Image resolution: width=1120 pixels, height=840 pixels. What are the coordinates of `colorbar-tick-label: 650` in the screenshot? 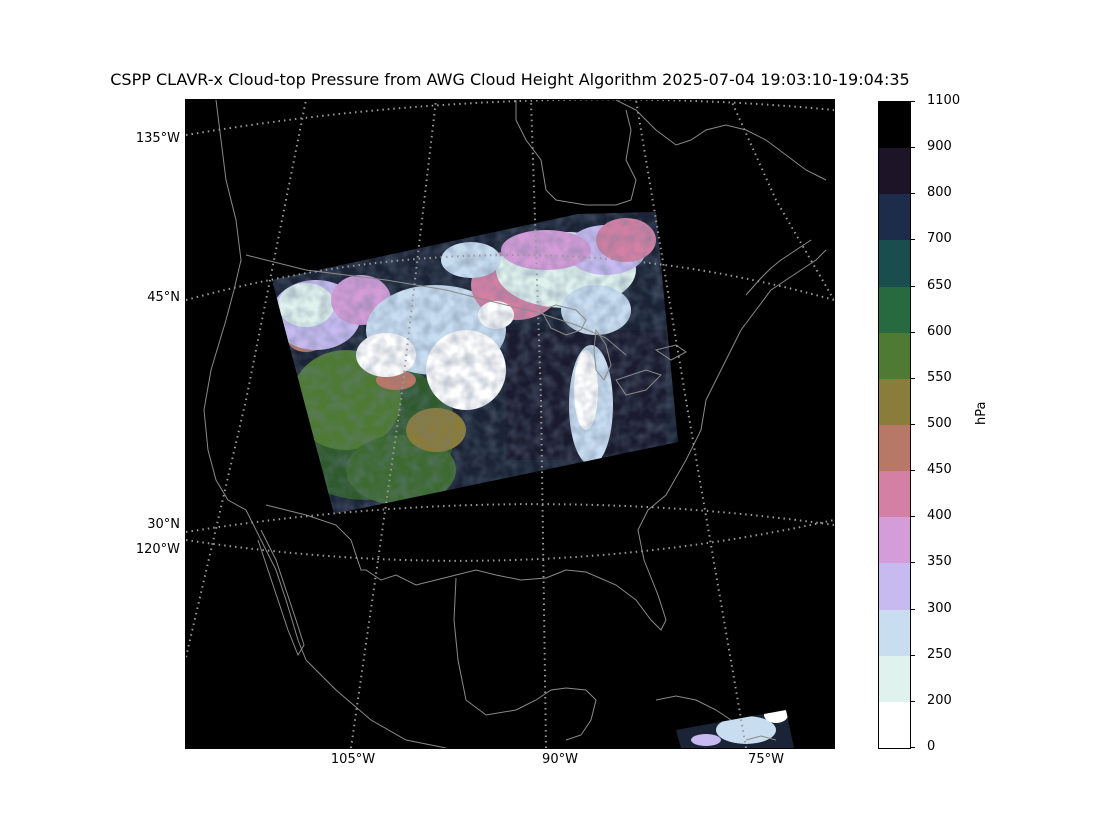 It's located at (939, 285).